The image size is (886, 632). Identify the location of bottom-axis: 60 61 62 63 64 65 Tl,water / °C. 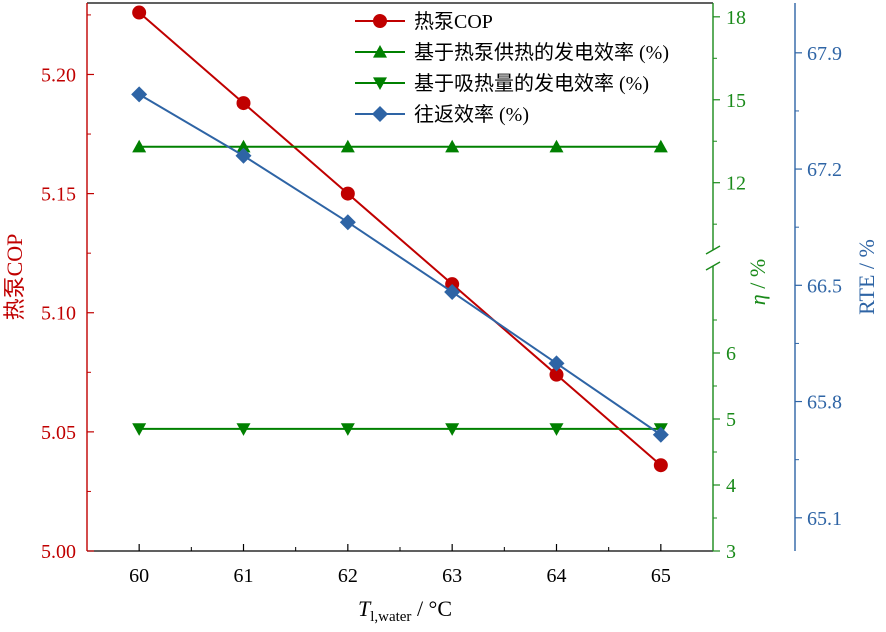
(400, 584).